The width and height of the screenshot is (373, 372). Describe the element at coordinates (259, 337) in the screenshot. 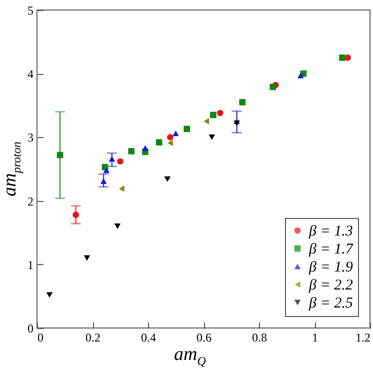

I see `x-tick-label: 0.8` at that location.